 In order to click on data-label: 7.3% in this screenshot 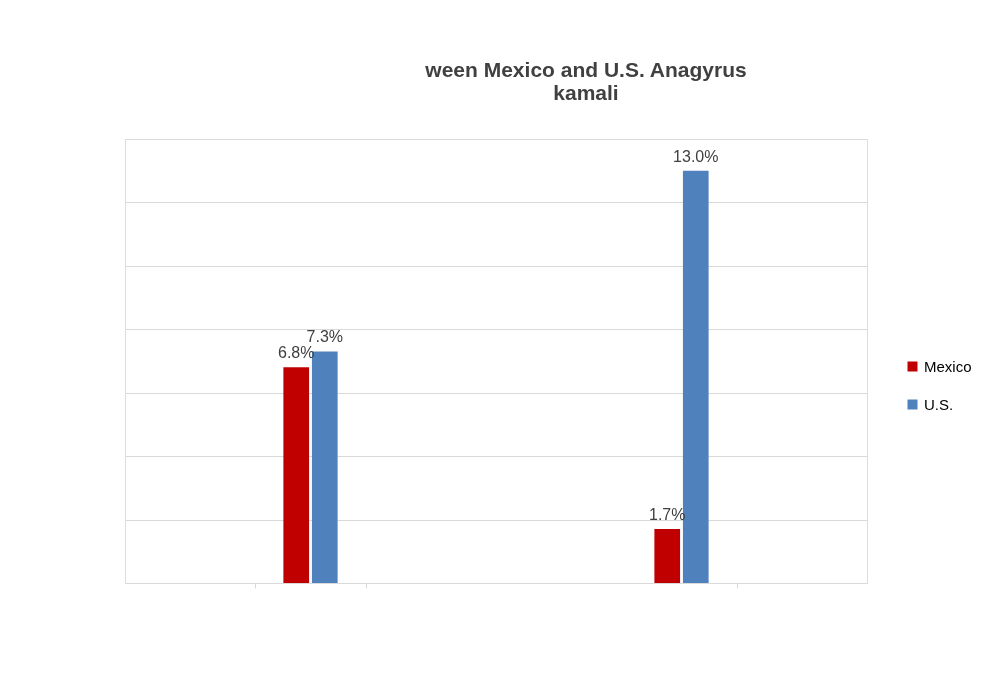, I will do `click(324, 337)`.